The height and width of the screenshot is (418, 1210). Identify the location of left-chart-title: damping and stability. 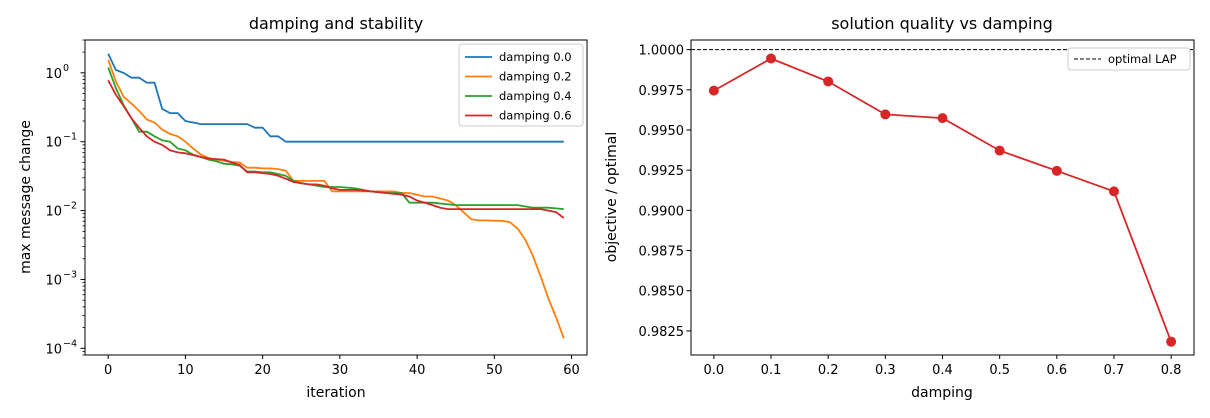
(336, 23).